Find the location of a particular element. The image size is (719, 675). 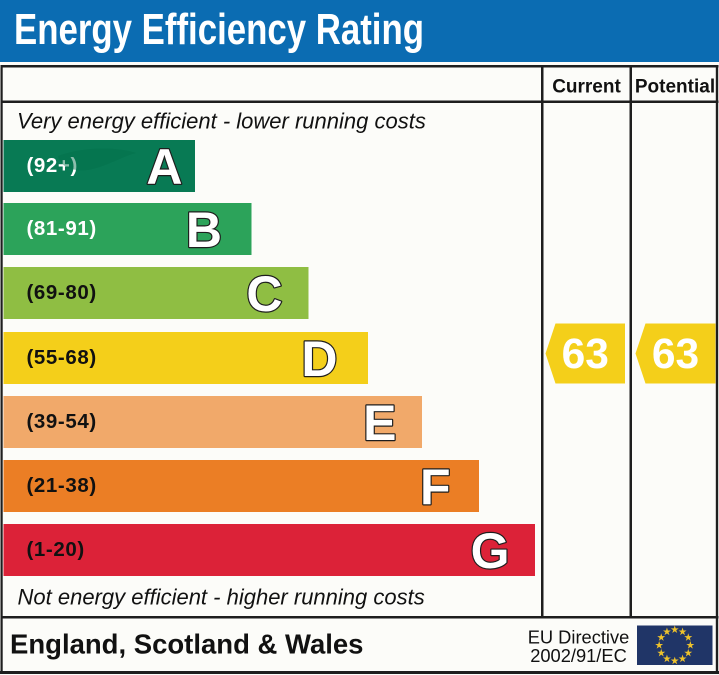

svg-text: D is located at coordinates (319, 359).